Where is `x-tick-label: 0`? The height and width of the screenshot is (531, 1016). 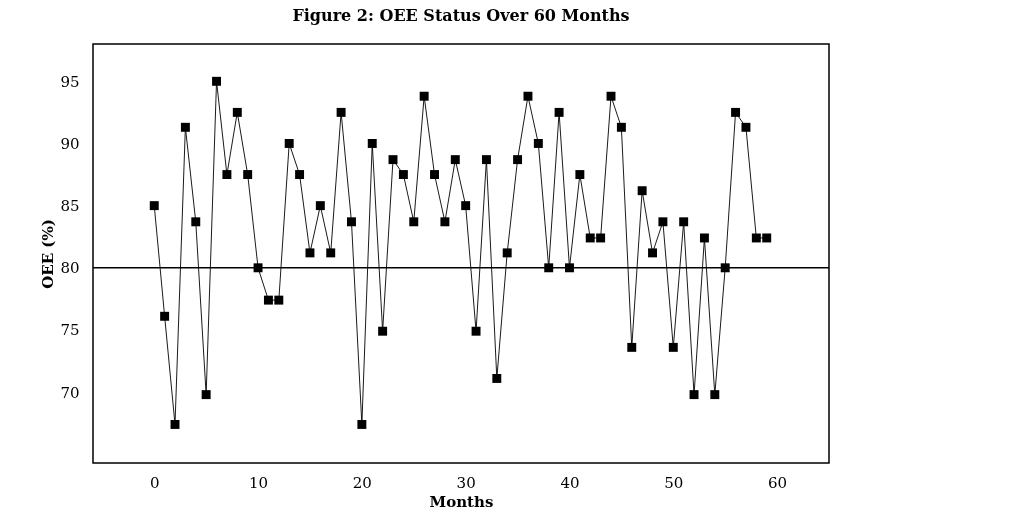 x-tick-label: 0 is located at coordinates (154, 482).